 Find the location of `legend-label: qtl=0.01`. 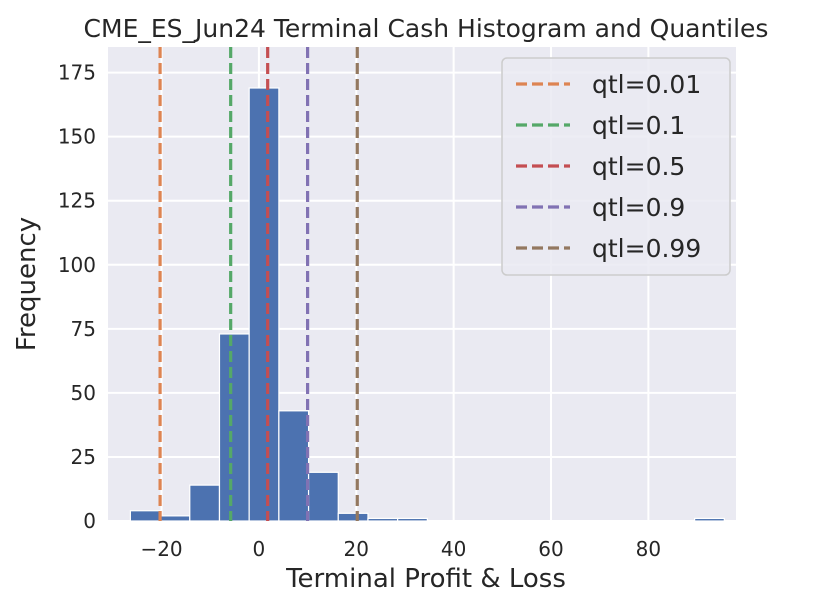

legend-label: qtl=0.01 is located at coordinates (646, 84).